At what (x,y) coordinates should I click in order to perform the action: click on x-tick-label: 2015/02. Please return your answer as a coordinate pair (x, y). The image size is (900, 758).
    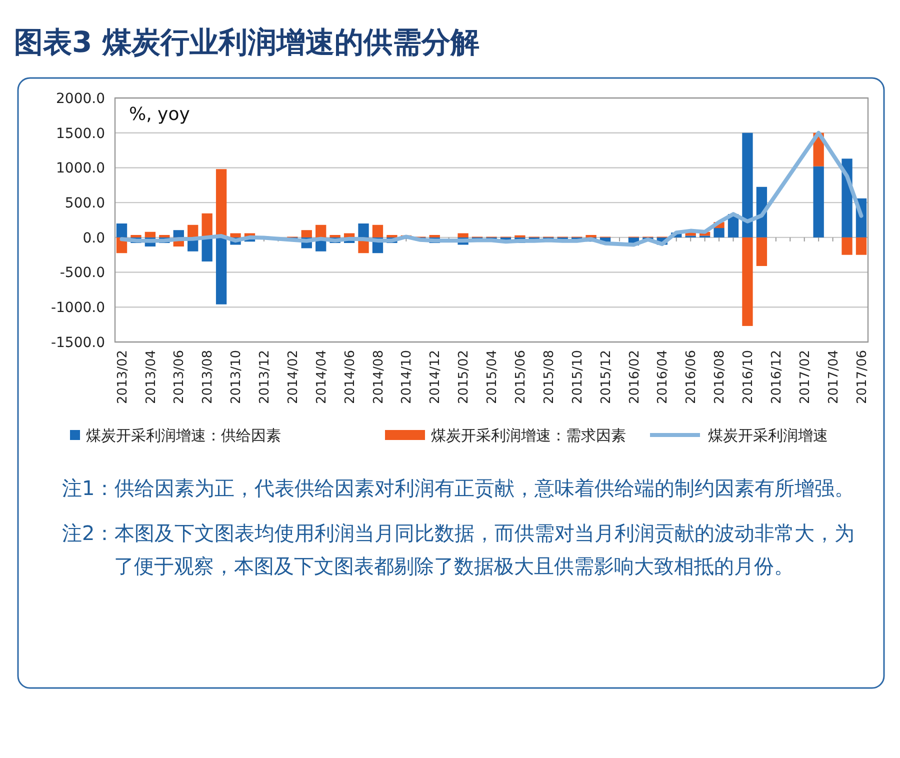
    Looking at the image, I should click on (464, 377).